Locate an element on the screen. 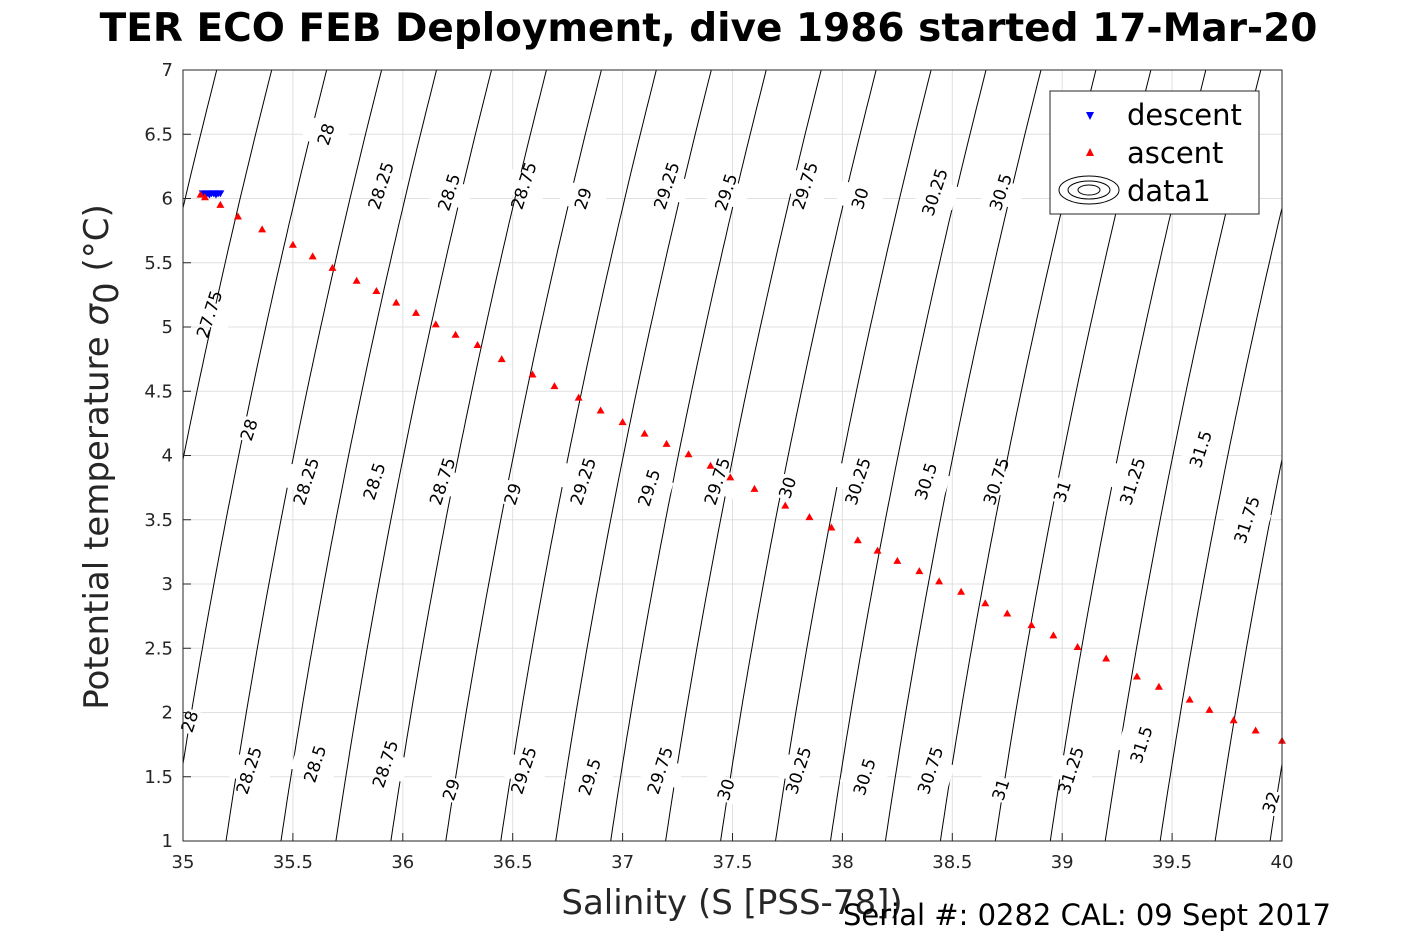 This screenshot has width=1417, height=945. y-tick-label: 3 is located at coordinates (167, 584).